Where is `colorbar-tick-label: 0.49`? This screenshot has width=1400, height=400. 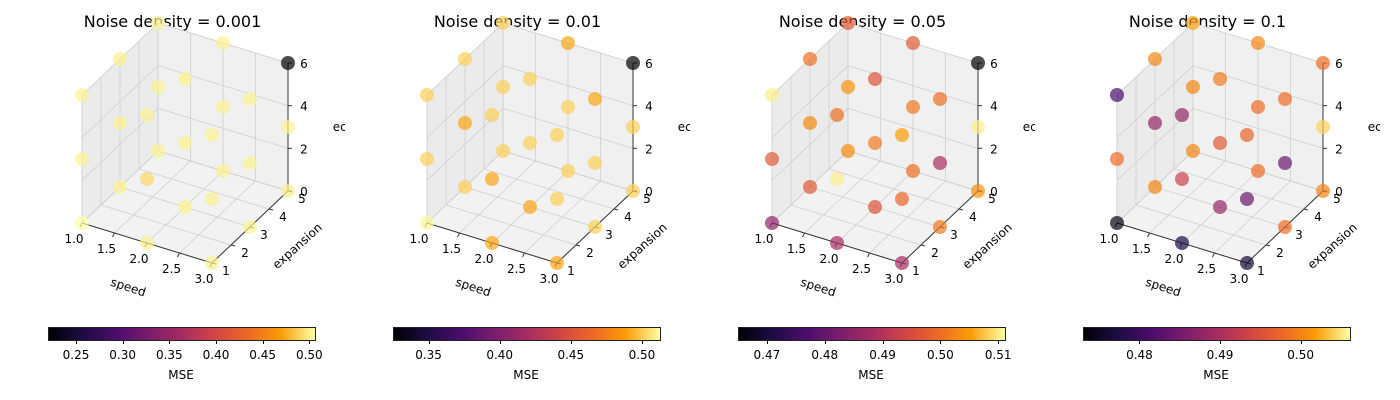 colorbar-tick-label: 0.49 is located at coordinates (882, 355).